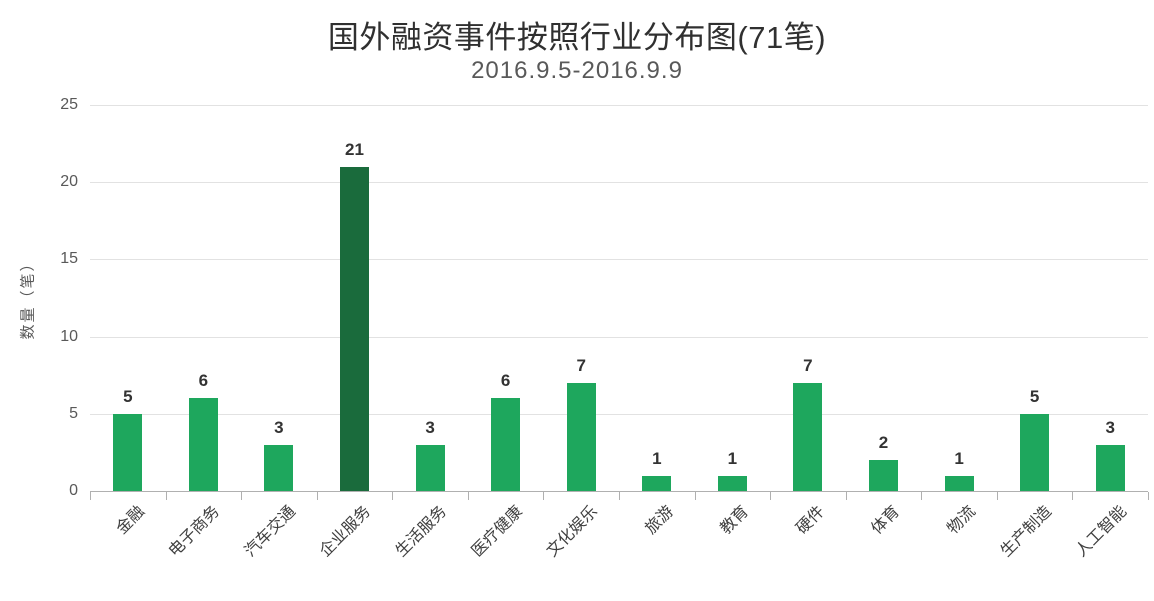 This screenshot has height=601, width=1154. Describe the element at coordinates (572, 532) in the screenshot. I see `x-axis-label: 文化娱乐` at that location.